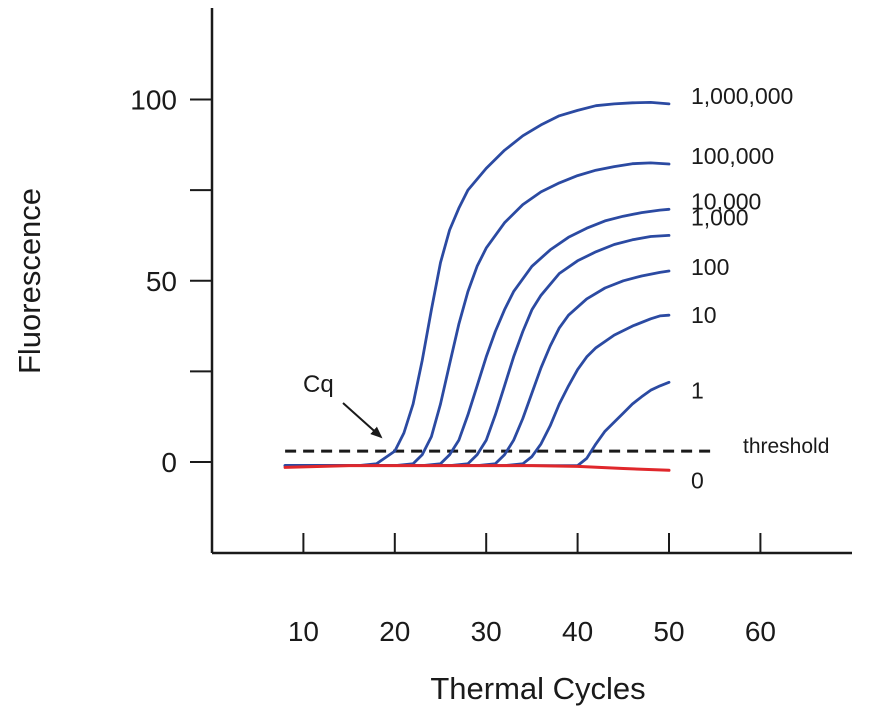 The height and width of the screenshot is (712, 872). Describe the element at coordinates (532, 590) in the screenshot. I see `x-axis-ticks: 10 20 30 40 50 60` at that location.